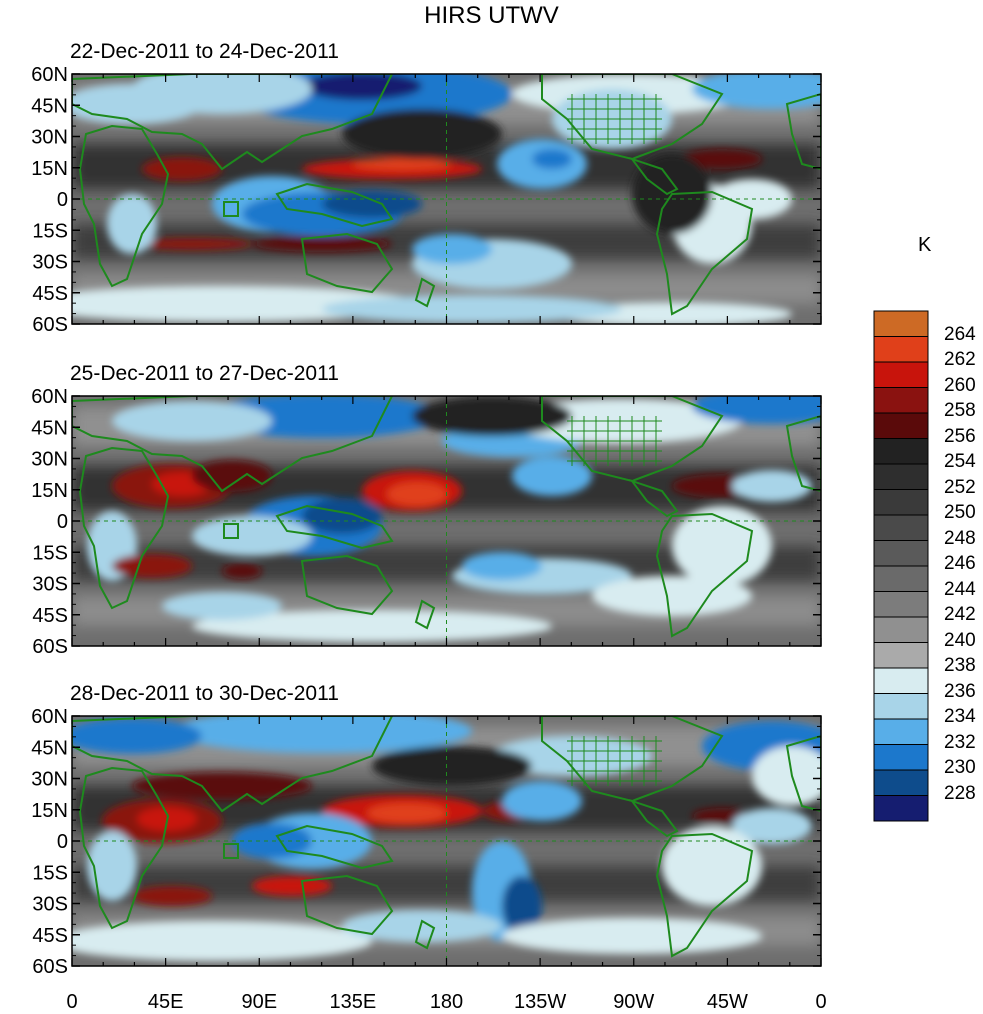 The height and width of the screenshot is (1014, 983). What do you see at coordinates (491, 15) in the screenshot?
I see `main-title: HIRS UTWV` at bounding box center [491, 15].